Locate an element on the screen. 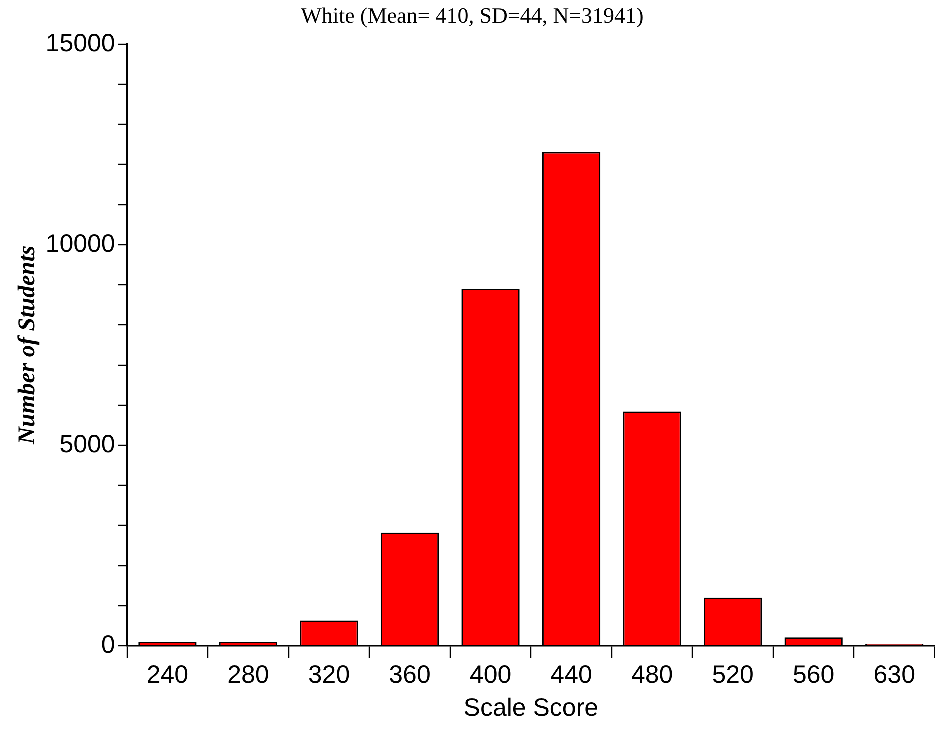 The image size is (935, 736). x-tick-label: 320 is located at coordinates (329, 674).